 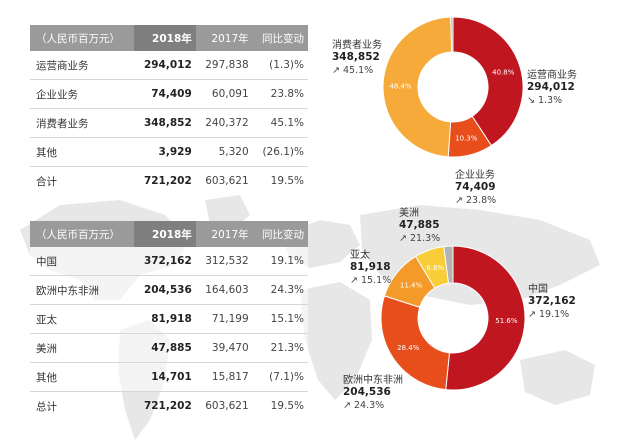 What do you see at coordinates (475, 200) in the screenshot?
I see `callout-change: ↗ 23.8%` at bounding box center [475, 200].